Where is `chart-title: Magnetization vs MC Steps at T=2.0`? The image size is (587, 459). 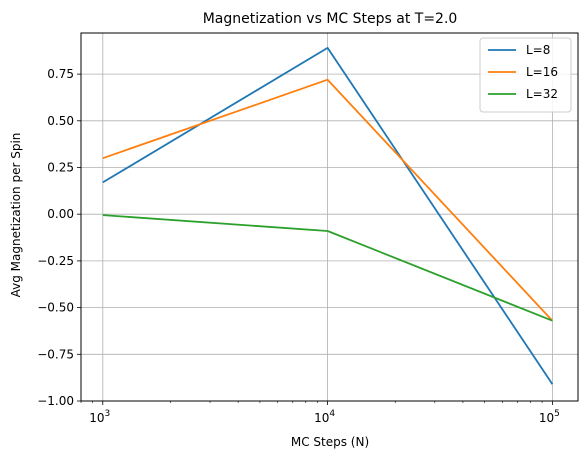 chart-title: Magnetization vs MC Steps at T=2.0 is located at coordinates (330, 19).